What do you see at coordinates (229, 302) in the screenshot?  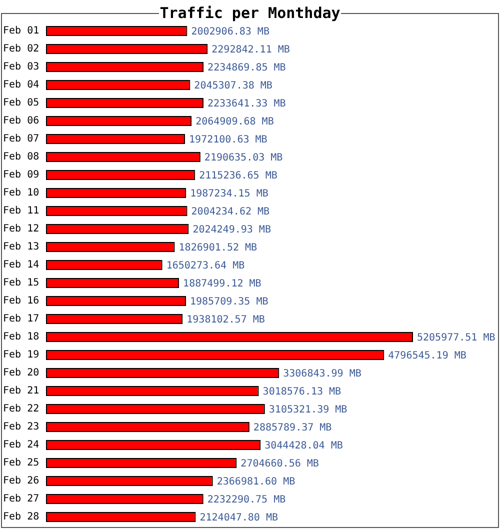 I see `data-label: 1985709.35 MB` at bounding box center [229, 302].